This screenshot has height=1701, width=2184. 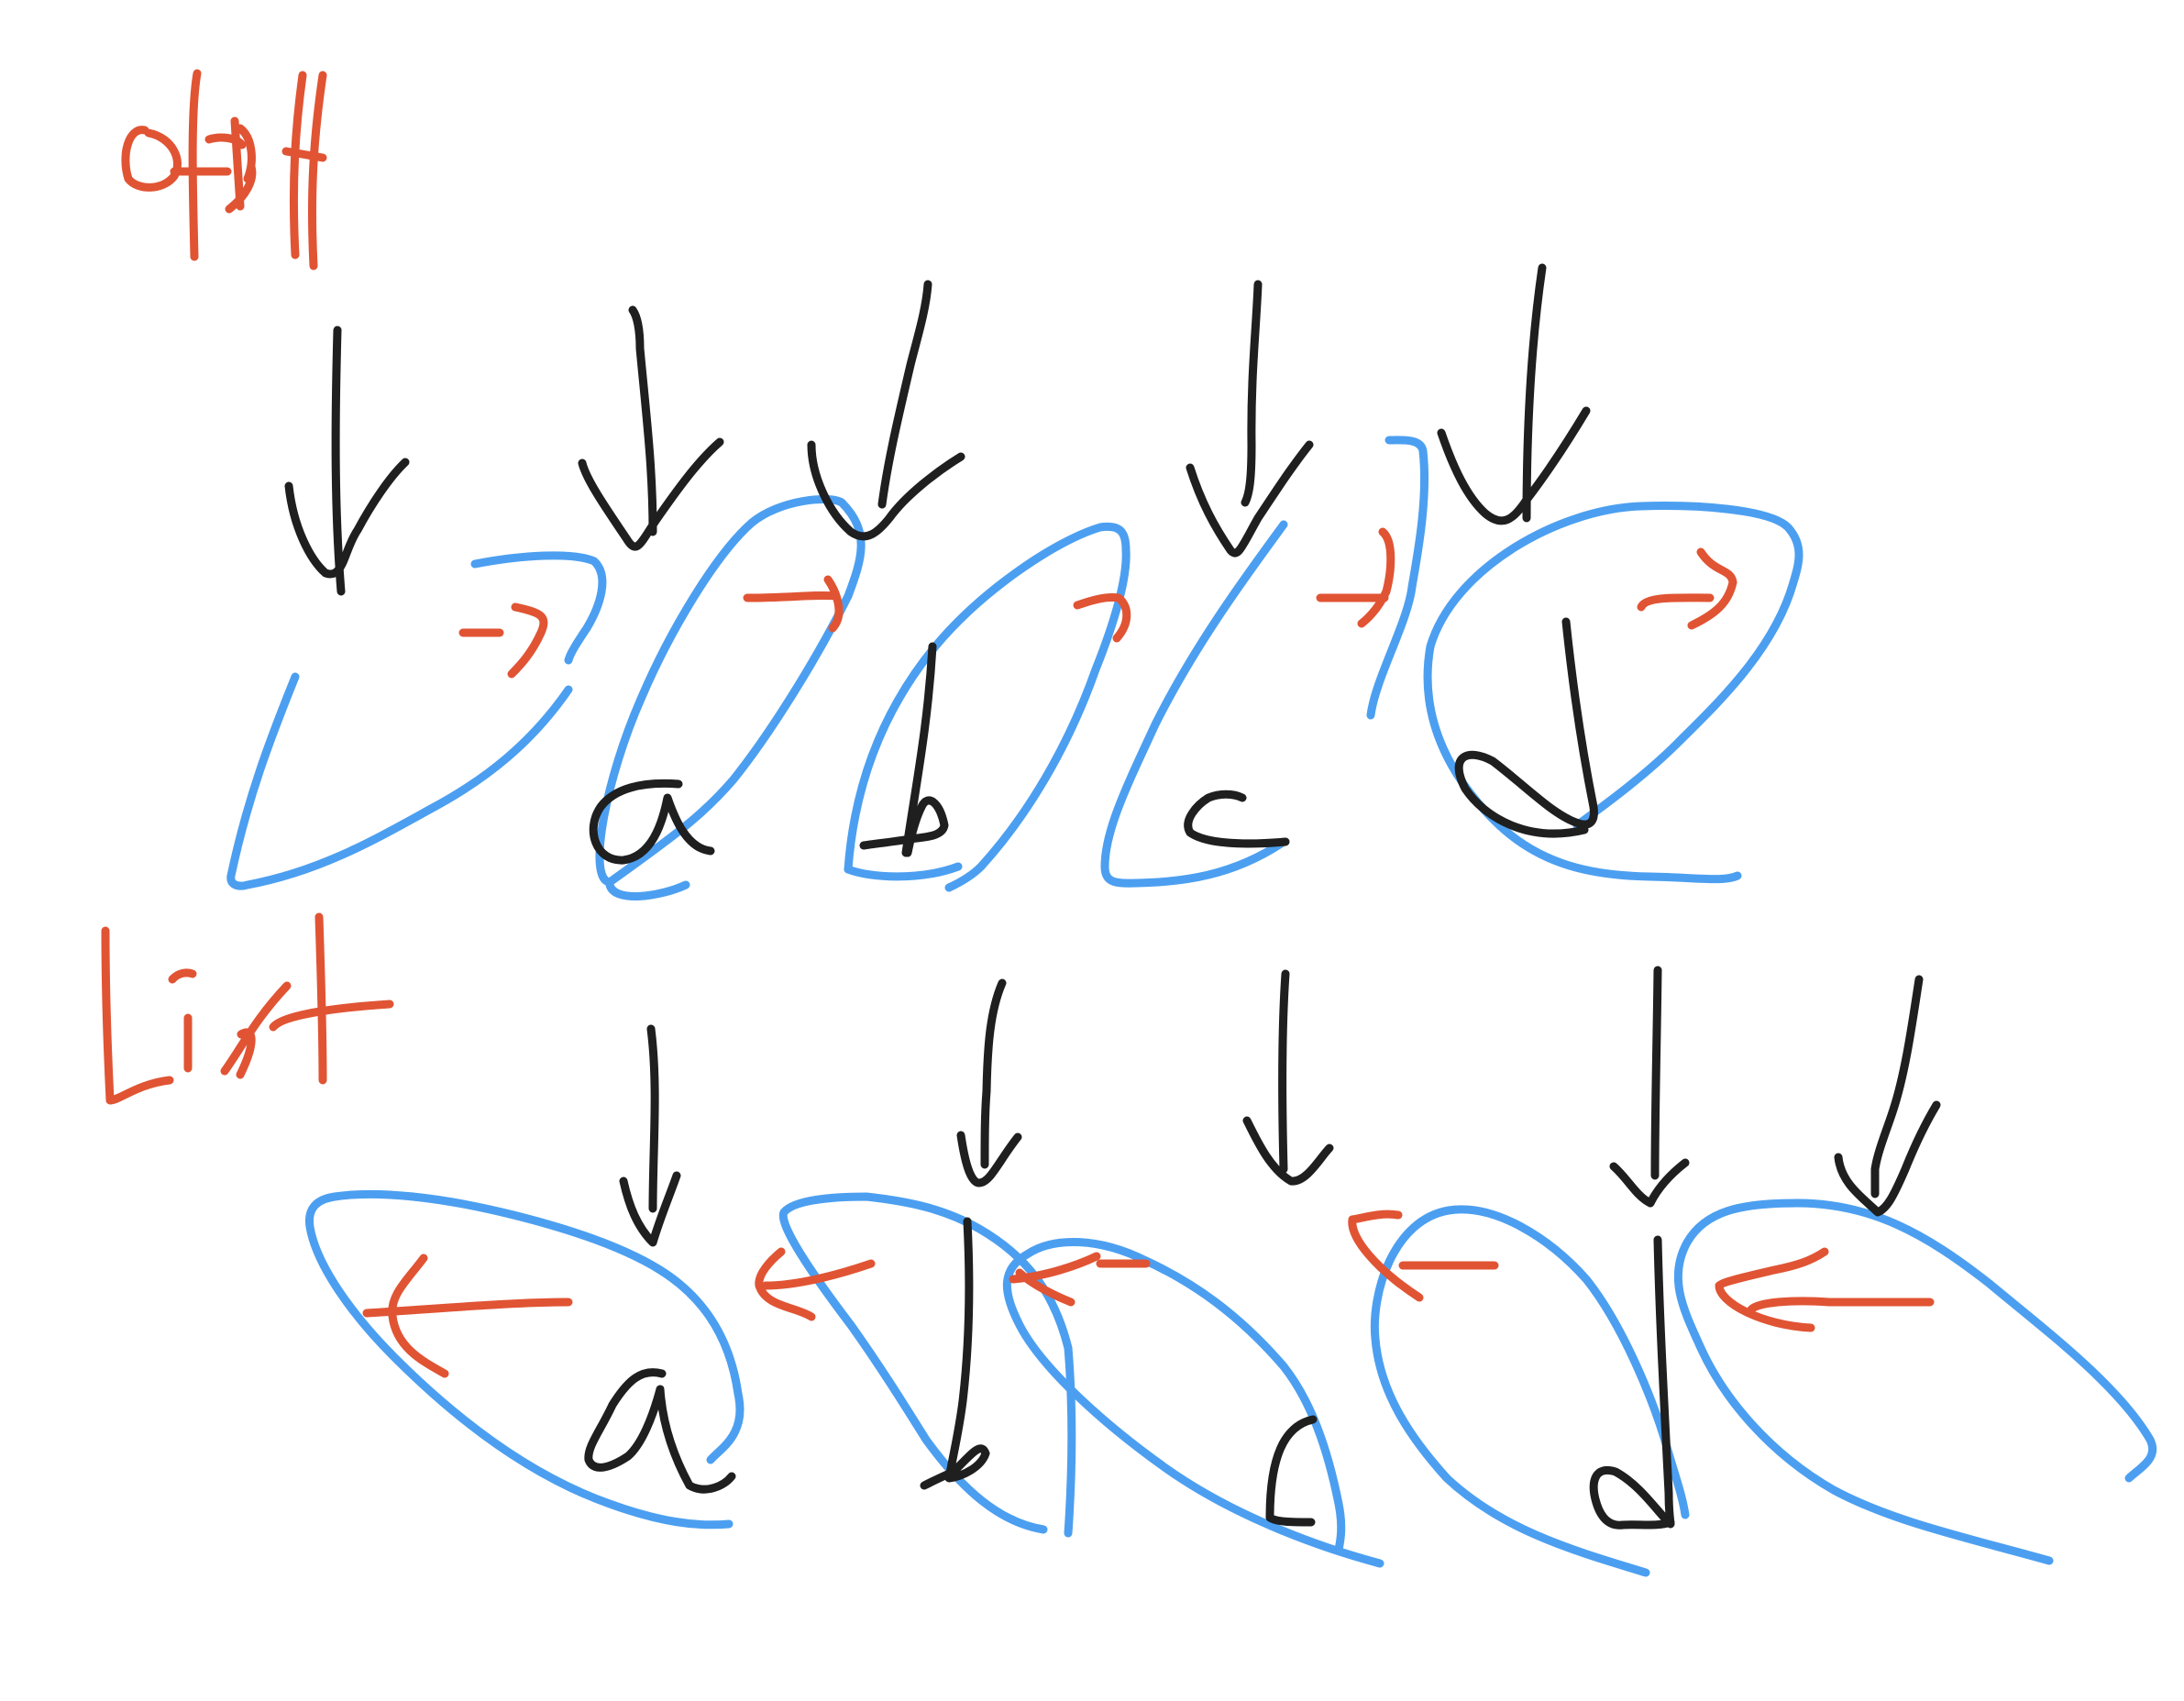 What do you see at coordinates (247, 1009) in the screenshot?
I see `list-title-handwritten` at bounding box center [247, 1009].